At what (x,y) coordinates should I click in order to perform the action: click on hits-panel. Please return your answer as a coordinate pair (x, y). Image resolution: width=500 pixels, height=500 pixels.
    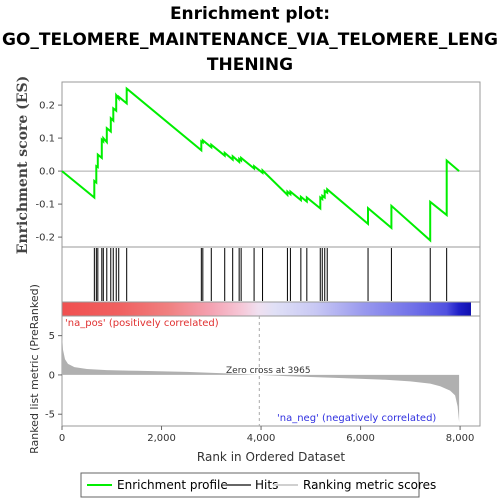
    Looking at the image, I should click on (271, 274).